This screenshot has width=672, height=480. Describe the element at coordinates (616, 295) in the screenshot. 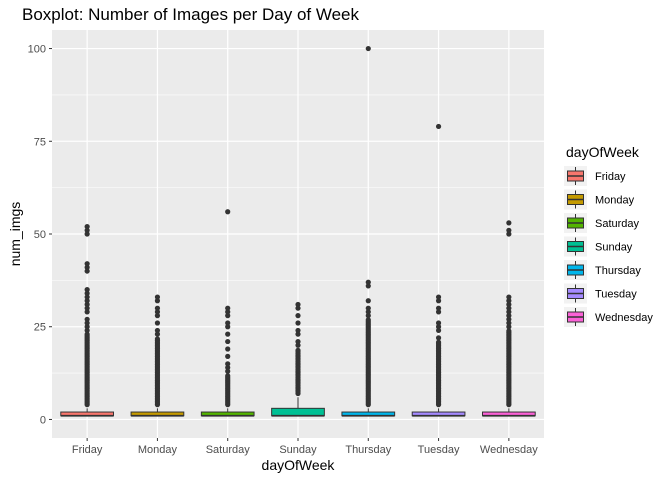

I see `legend-label: Tuesday` at that location.